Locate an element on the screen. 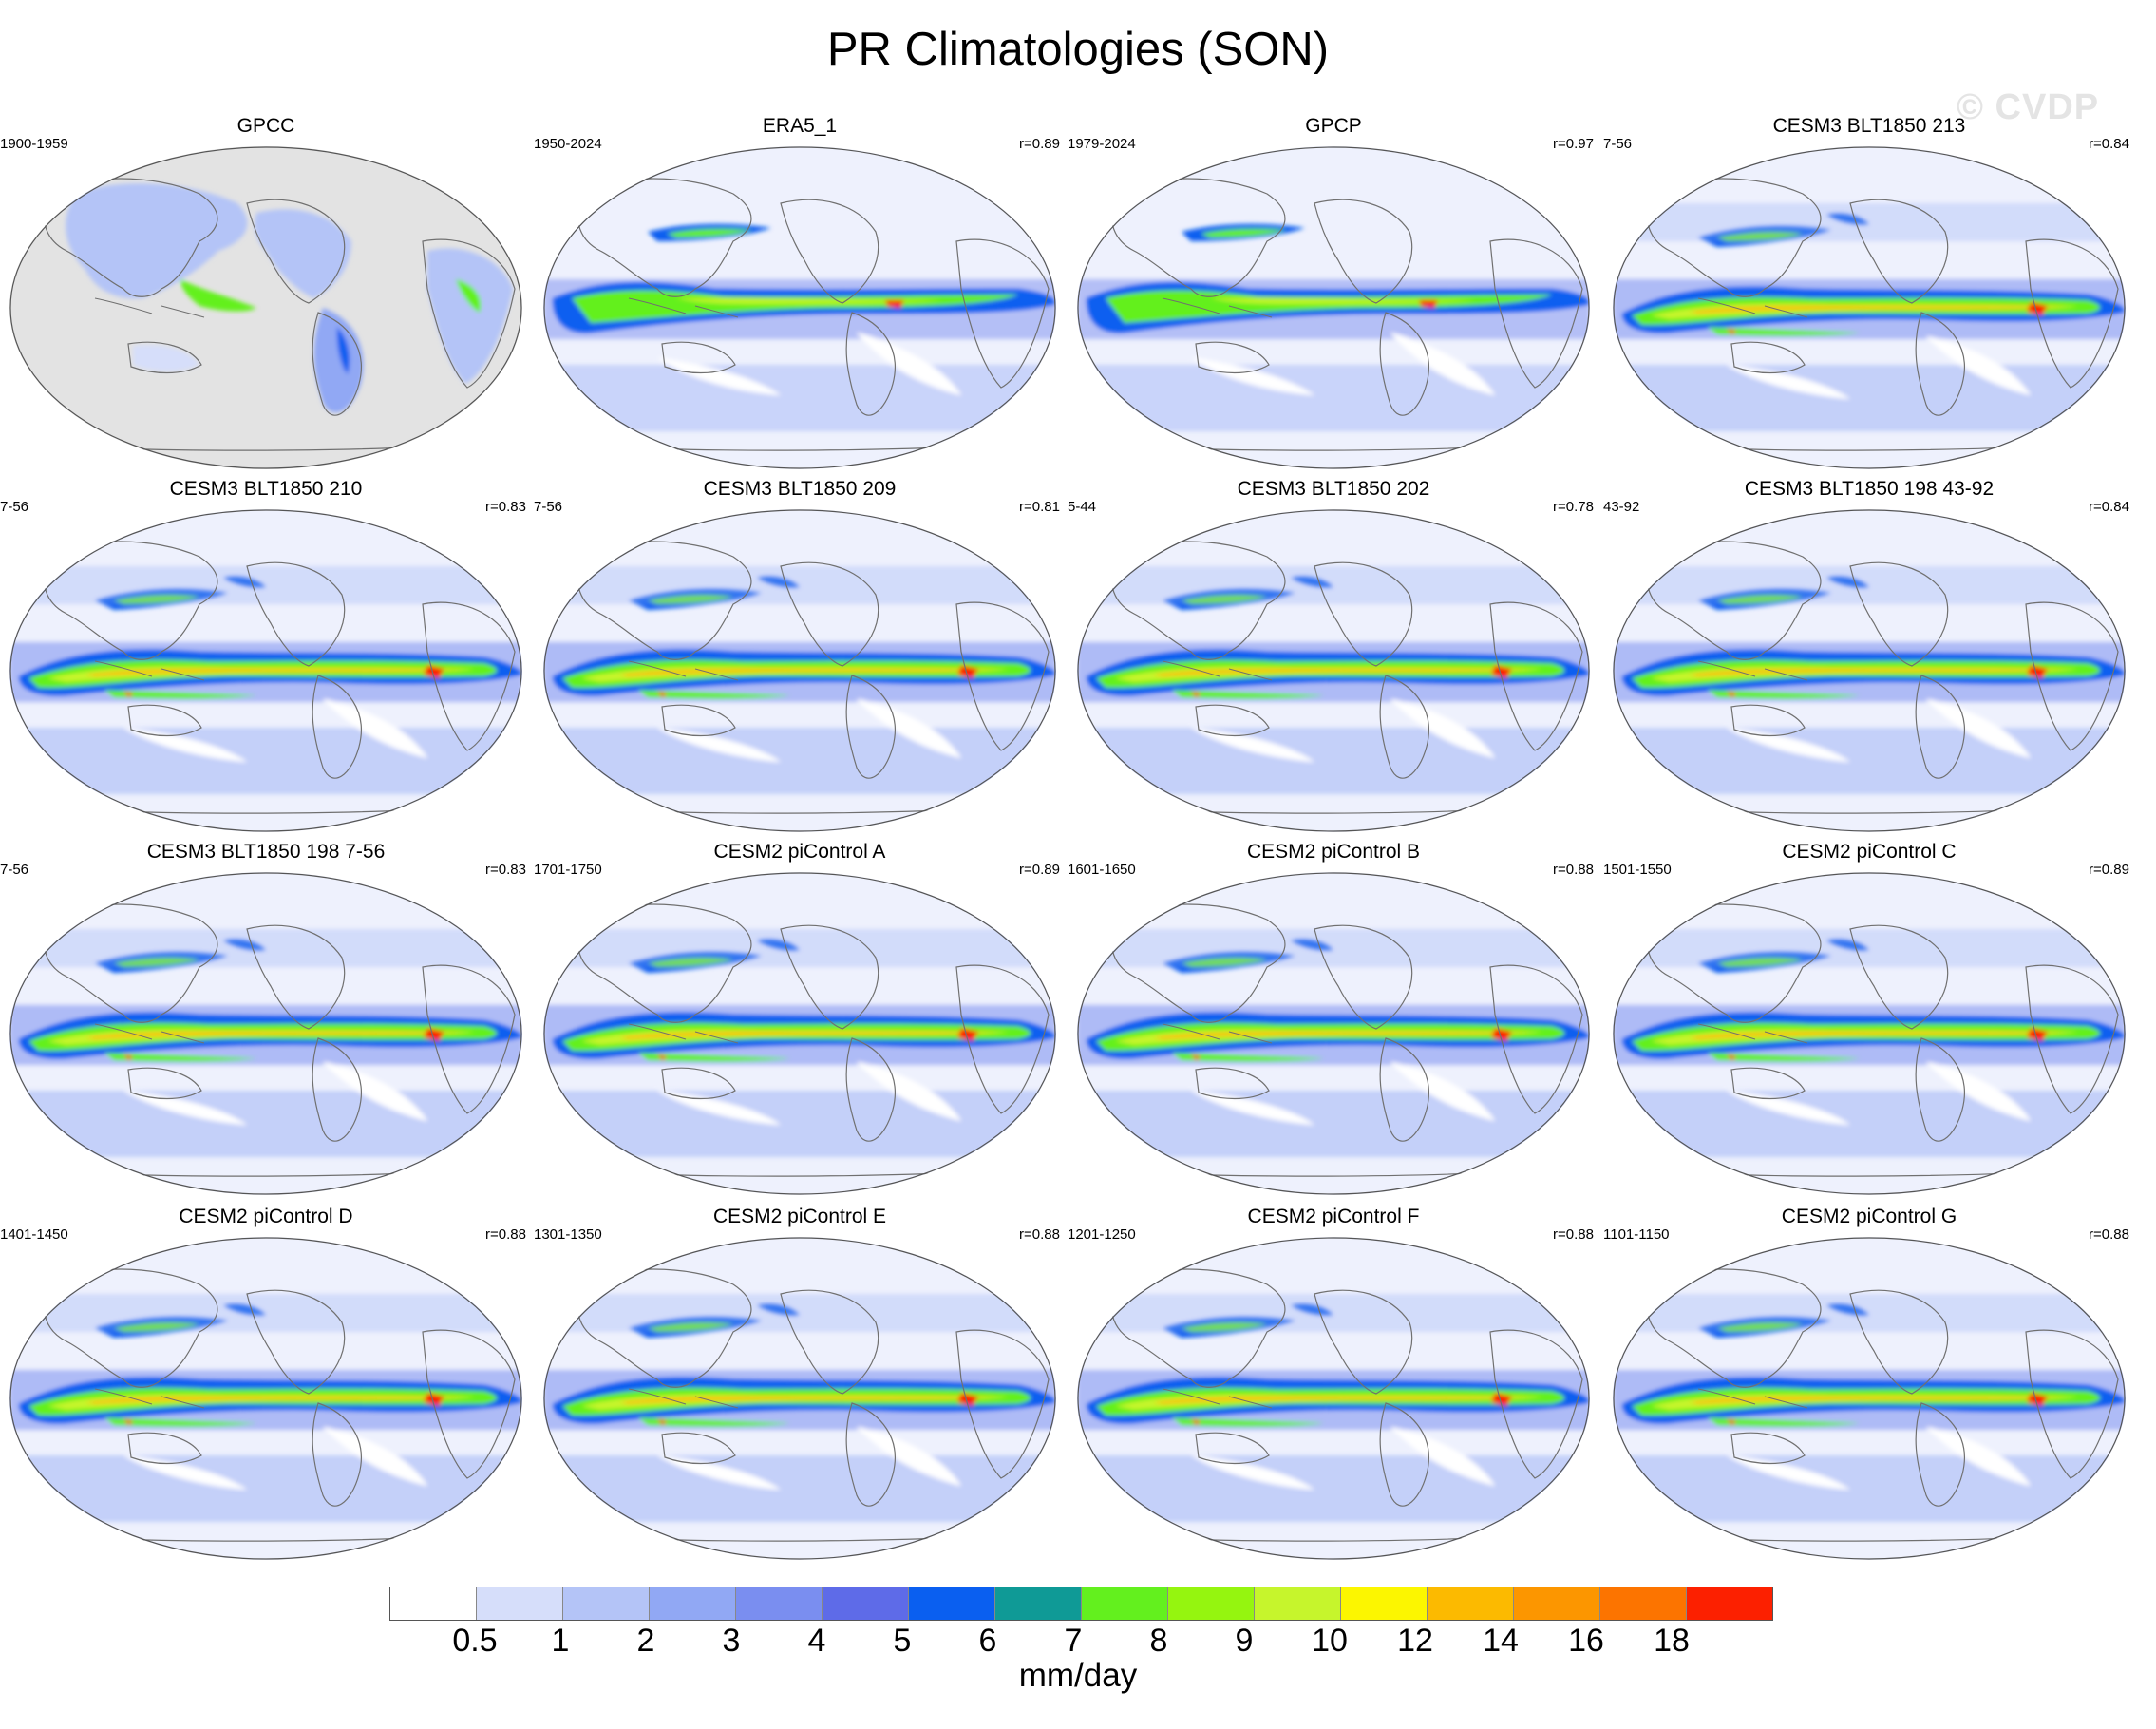 This screenshot has height=1729, width=2156. colorbar-tick-label: 16 is located at coordinates (1586, 1641).